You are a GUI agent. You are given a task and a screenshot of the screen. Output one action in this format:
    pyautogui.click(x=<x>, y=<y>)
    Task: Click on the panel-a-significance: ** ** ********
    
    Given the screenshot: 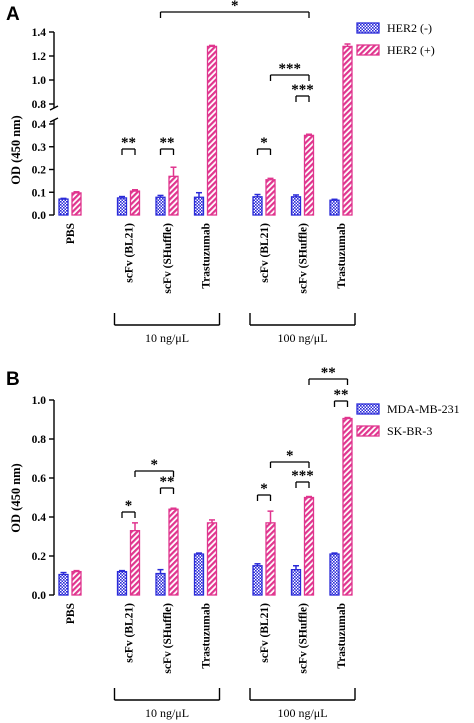 What is the action you would take?
    pyautogui.click(x=217, y=77)
    